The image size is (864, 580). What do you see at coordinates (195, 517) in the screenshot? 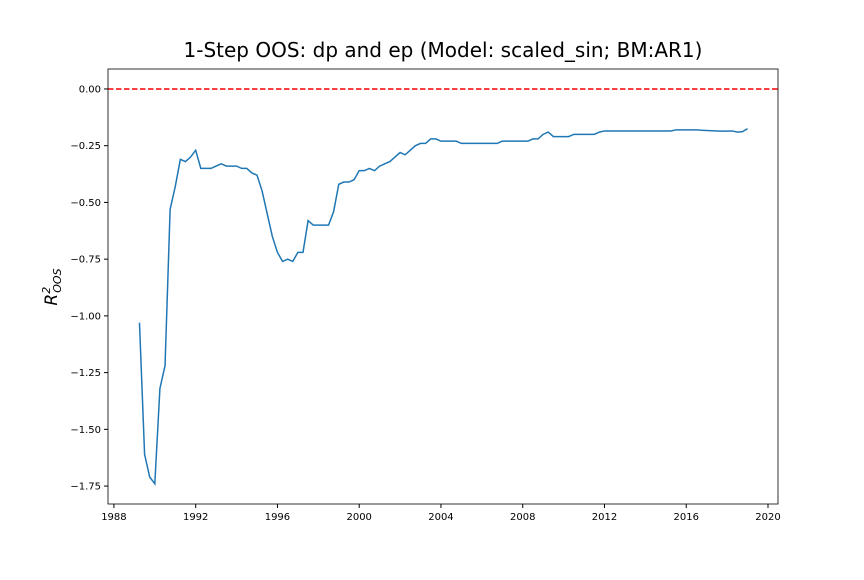
I see `x-tick-label: 1992` at bounding box center [195, 517].